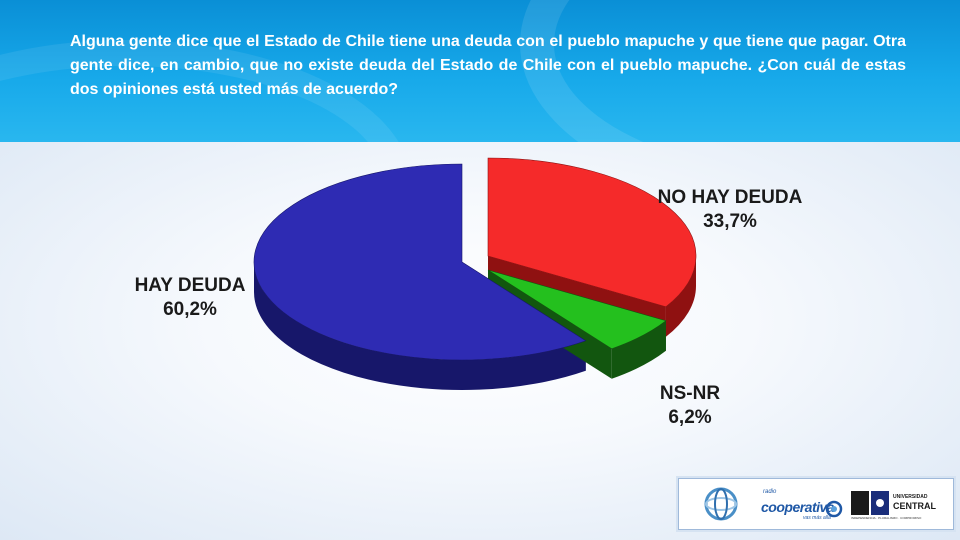 The image size is (960, 540). What do you see at coordinates (420, 326) in the screenshot?
I see `slice-side-hay-deuda` at bounding box center [420, 326].